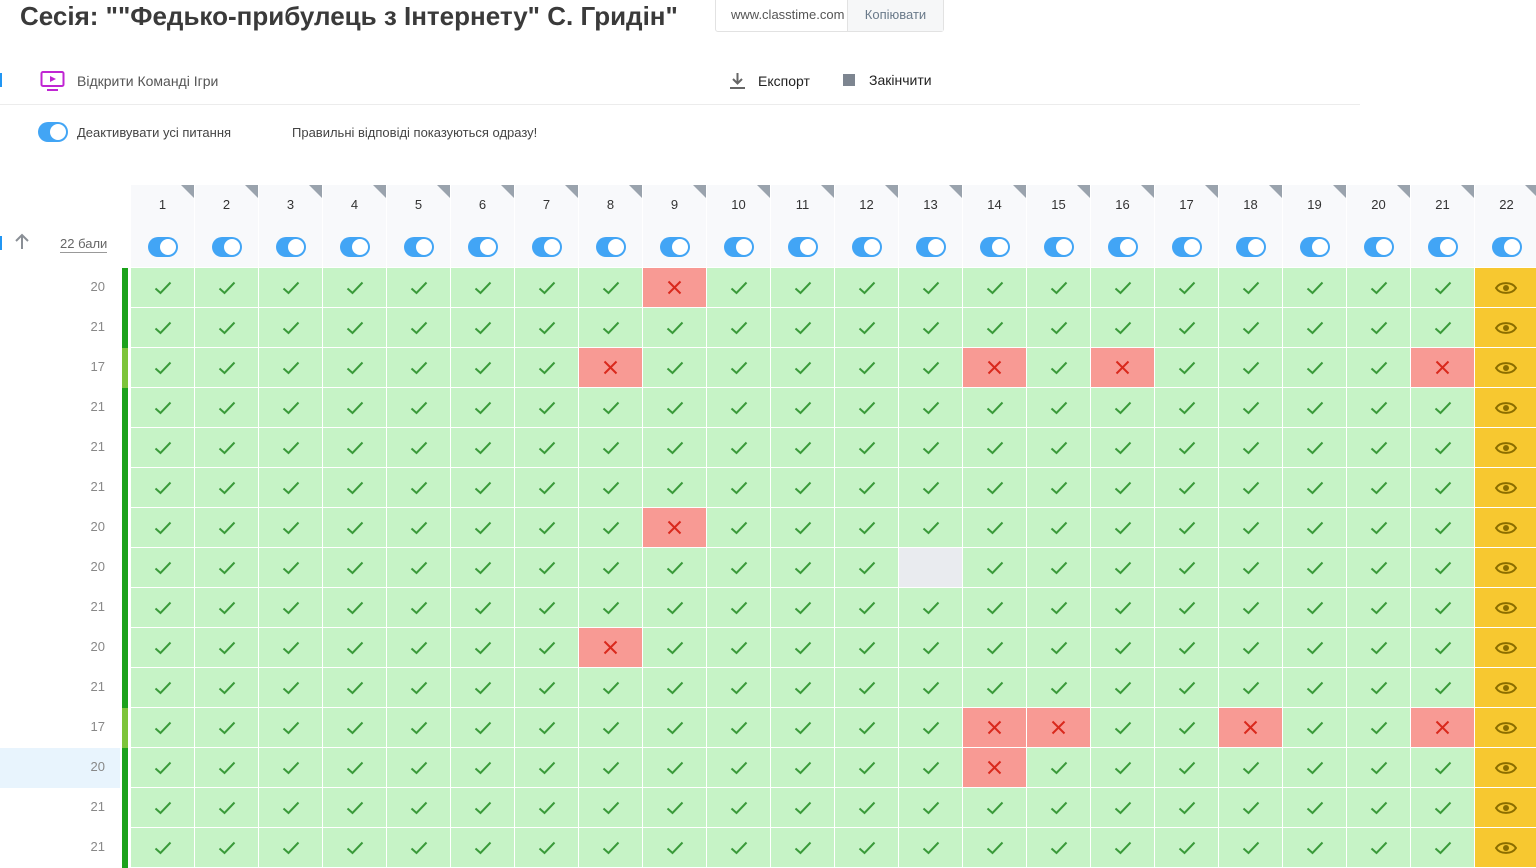 This screenshot has height=868, width=1536. What do you see at coordinates (739, 226) in the screenshot?
I see `question-column-header: 10` at bounding box center [739, 226].